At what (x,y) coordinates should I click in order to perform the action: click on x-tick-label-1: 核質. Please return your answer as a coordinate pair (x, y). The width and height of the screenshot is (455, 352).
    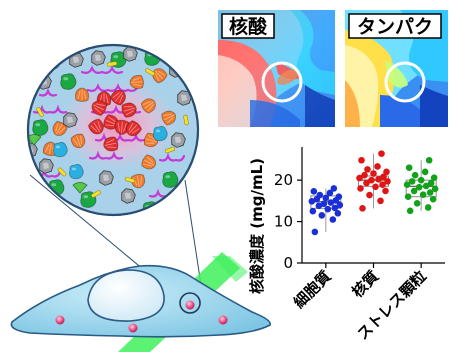
    Looking at the image, I should click on (365, 284).